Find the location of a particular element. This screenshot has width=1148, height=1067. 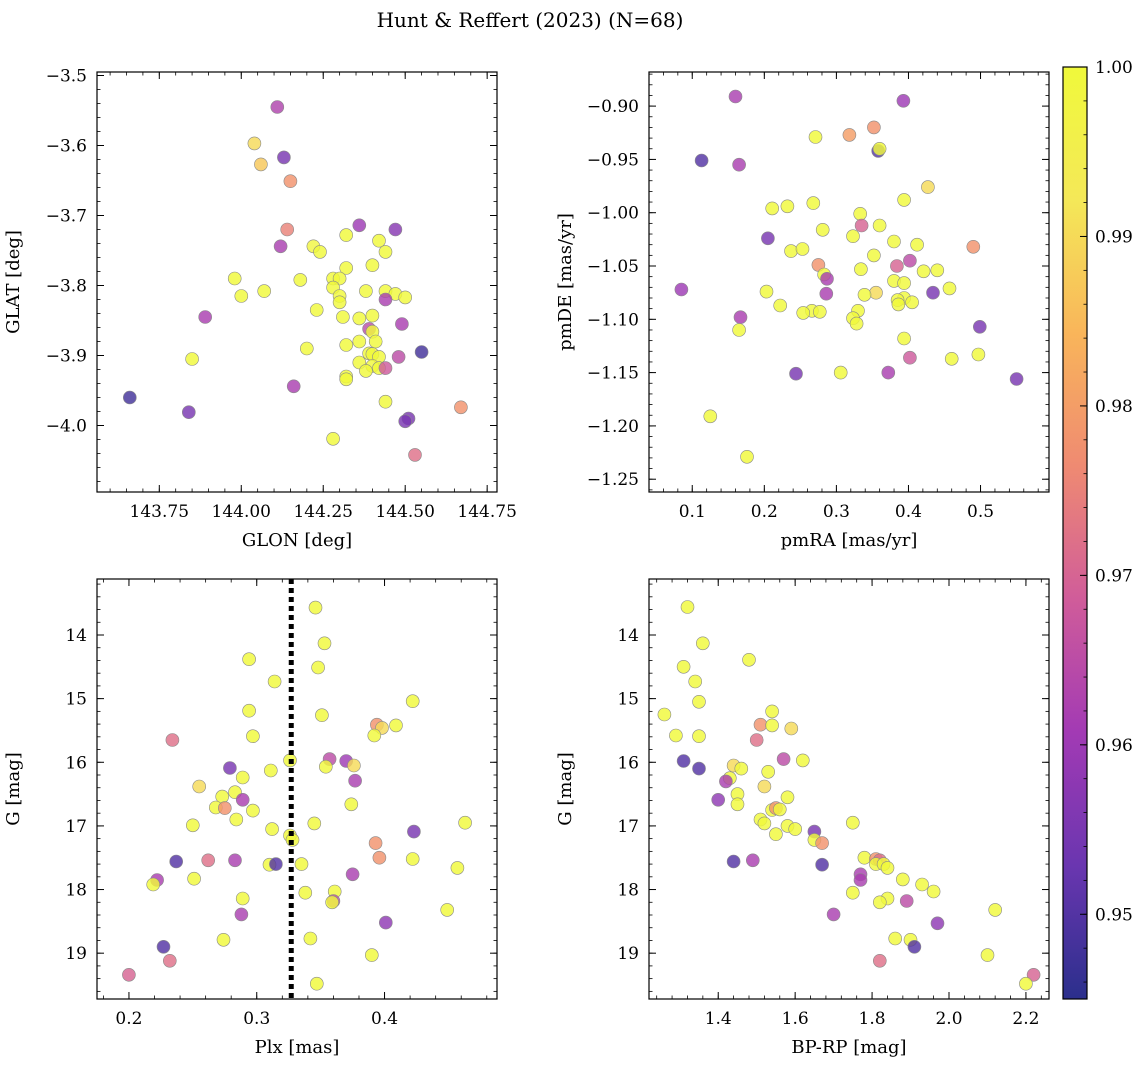

y-axis-label: pmDE [mas/yr] is located at coordinates (565, 282).